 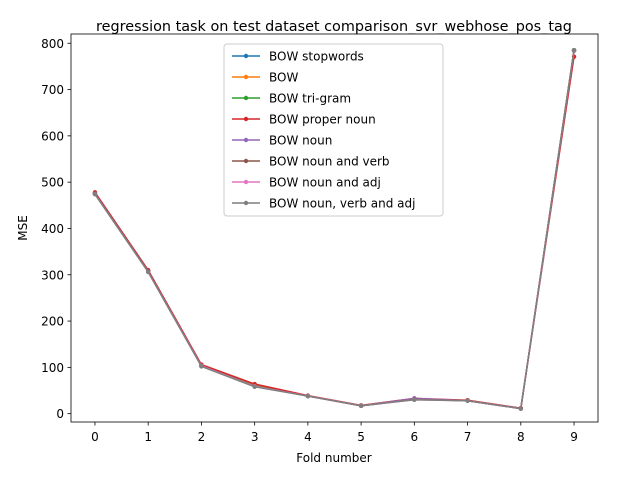 What do you see at coordinates (283, 78) in the screenshot?
I see `legend-label: BOW` at bounding box center [283, 78].